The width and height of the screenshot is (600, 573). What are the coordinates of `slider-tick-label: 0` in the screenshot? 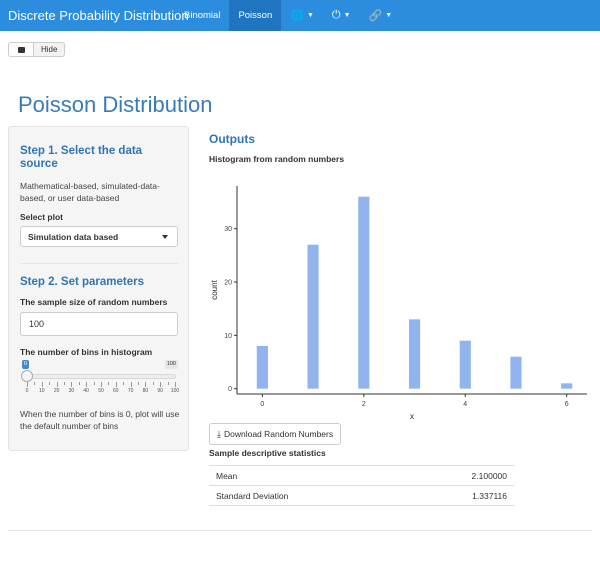 It's located at (27, 391).